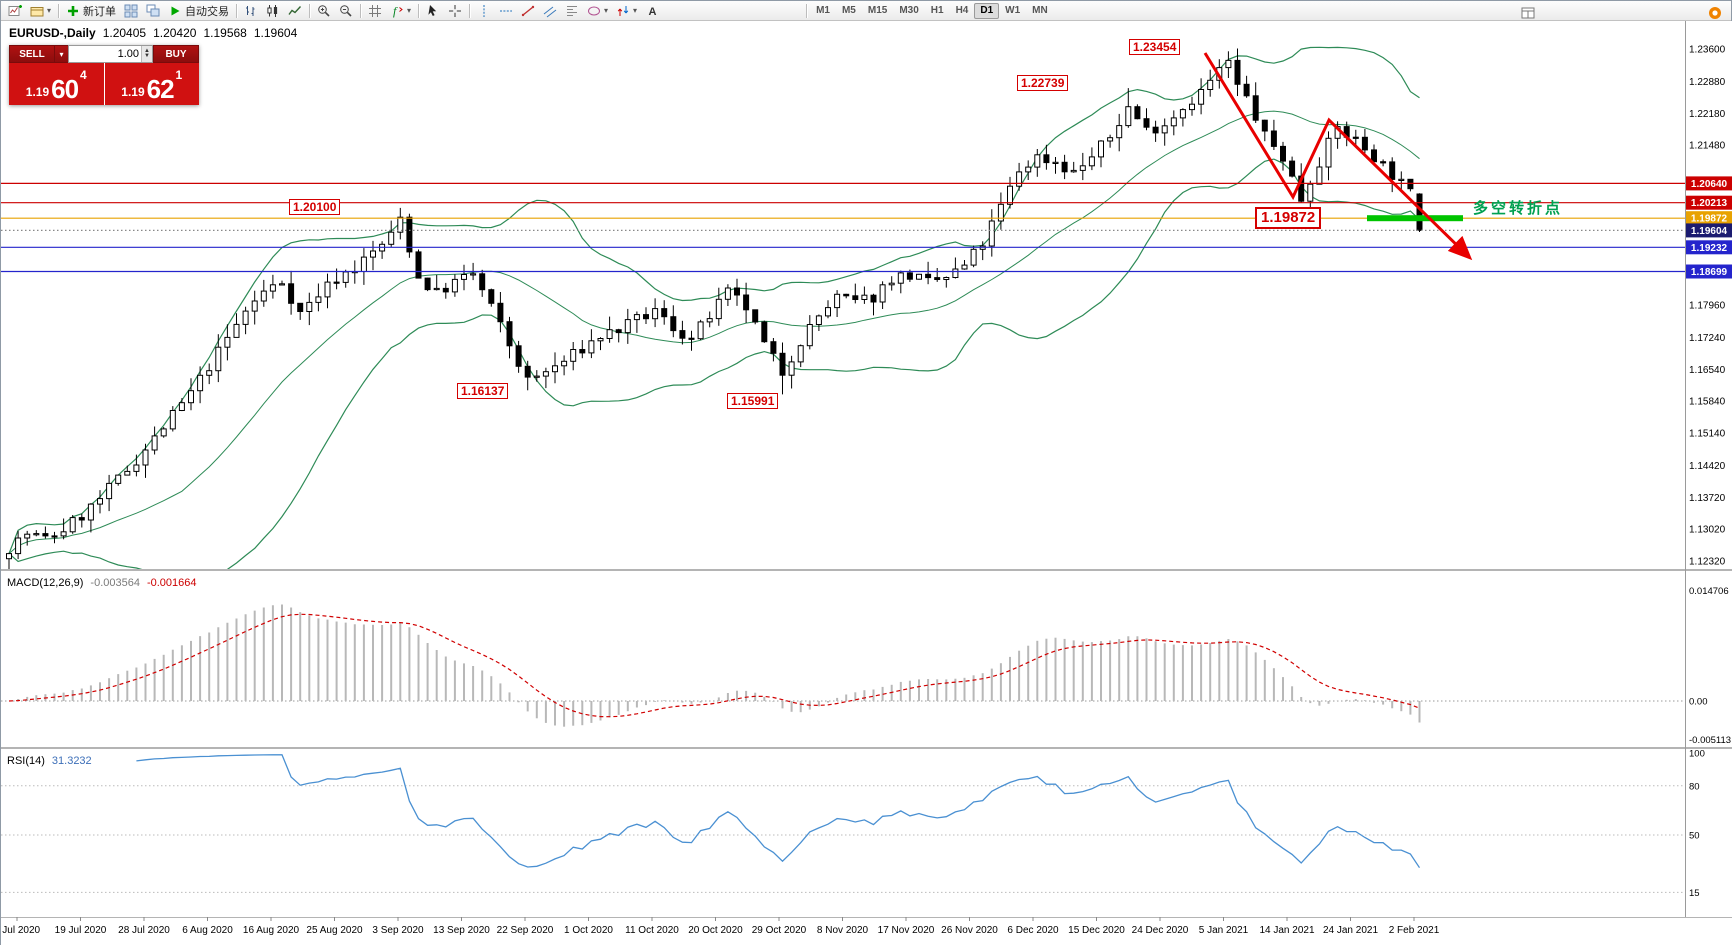 The image size is (1732, 945). What do you see at coordinates (1415, 218) in the screenshot?
I see `support-zone-bar` at bounding box center [1415, 218].